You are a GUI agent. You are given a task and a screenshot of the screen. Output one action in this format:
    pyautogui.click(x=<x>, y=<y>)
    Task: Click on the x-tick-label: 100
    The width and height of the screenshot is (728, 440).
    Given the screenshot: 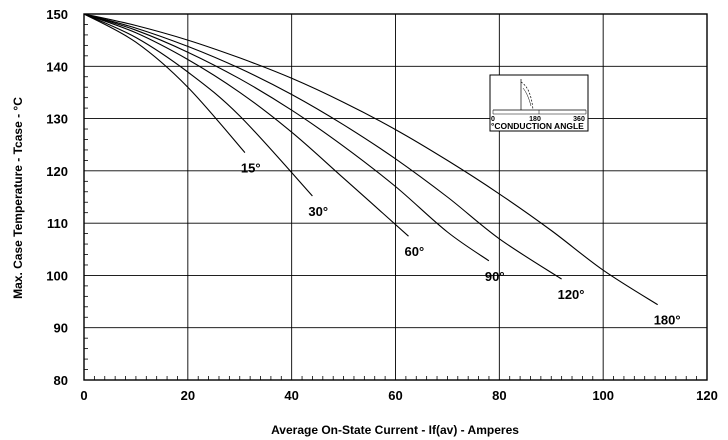 What is the action you would take?
    pyautogui.click(x=603, y=395)
    